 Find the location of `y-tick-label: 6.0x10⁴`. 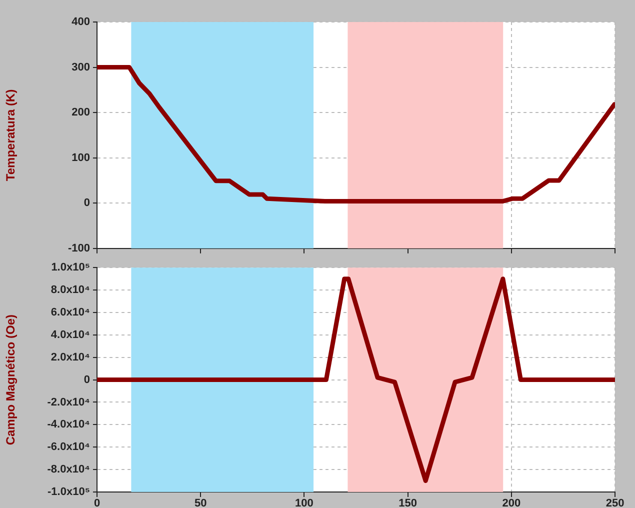

y-tick-label: 6.0x10⁴ is located at coordinates (70, 312).